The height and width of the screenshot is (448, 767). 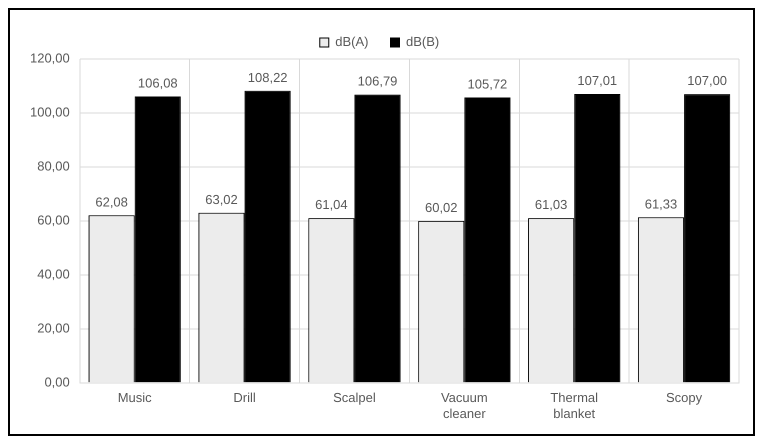 What do you see at coordinates (53, 166) in the screenshot?
I see `y-tick-label: 80,00` at bounding box center [53, 166].